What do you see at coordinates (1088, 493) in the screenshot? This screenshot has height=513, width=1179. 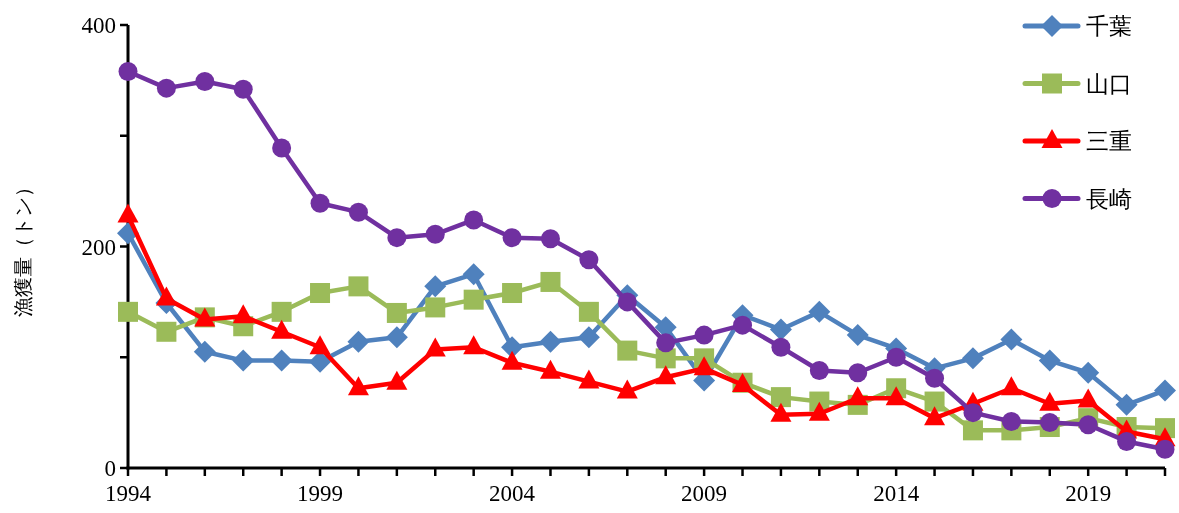 I see `x-tick-label: 2019` at bounding box center [1088, 493].